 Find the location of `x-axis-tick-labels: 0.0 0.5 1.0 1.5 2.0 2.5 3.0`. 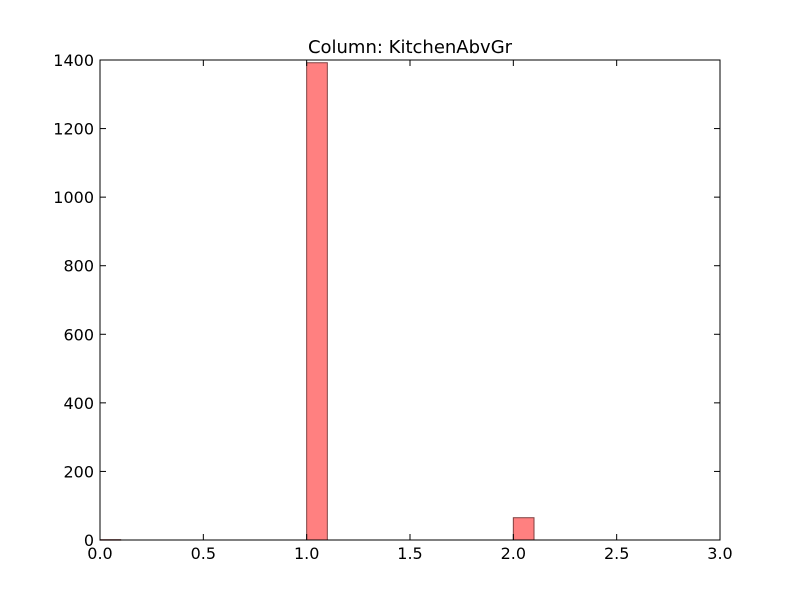

x-axis-tick-labels: 0.0 0.5 1.0 1.5 2.0 2.5 3.0 is located at coordinates (409, 553).